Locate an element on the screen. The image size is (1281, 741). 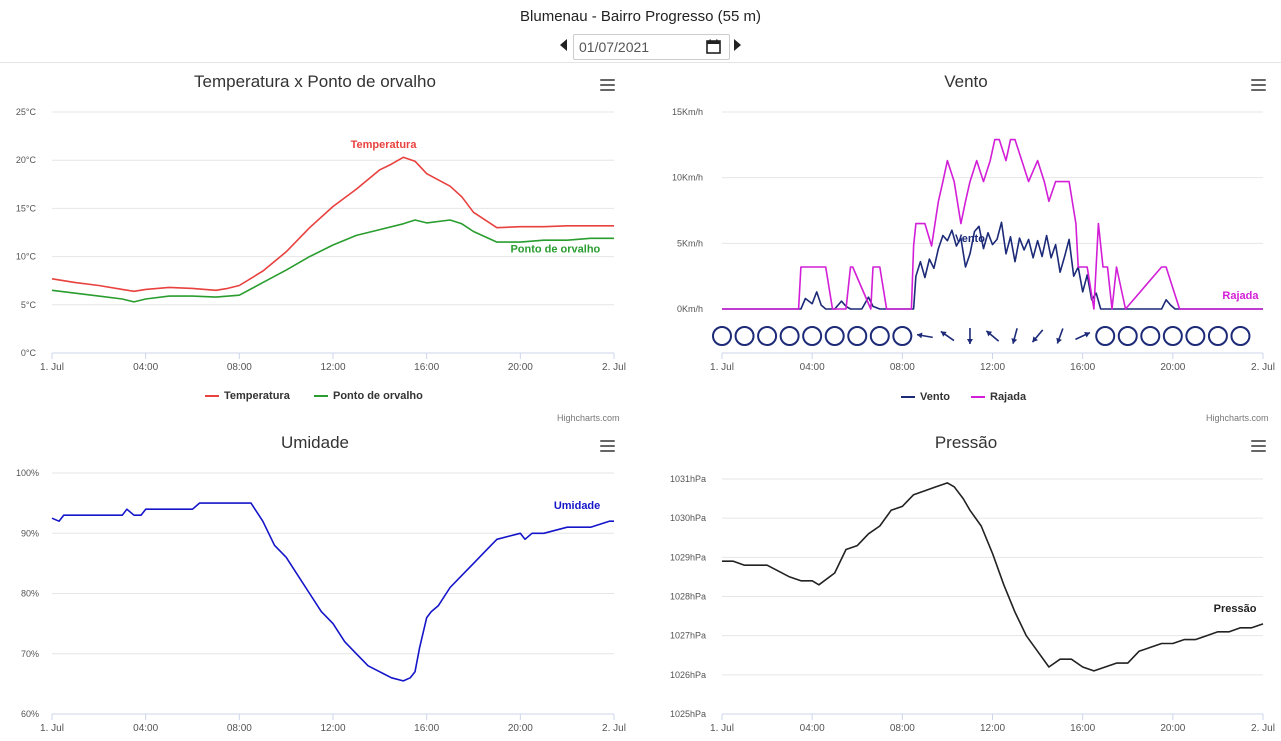
legend-label: Rajada is located at coordinates (1008, 397).